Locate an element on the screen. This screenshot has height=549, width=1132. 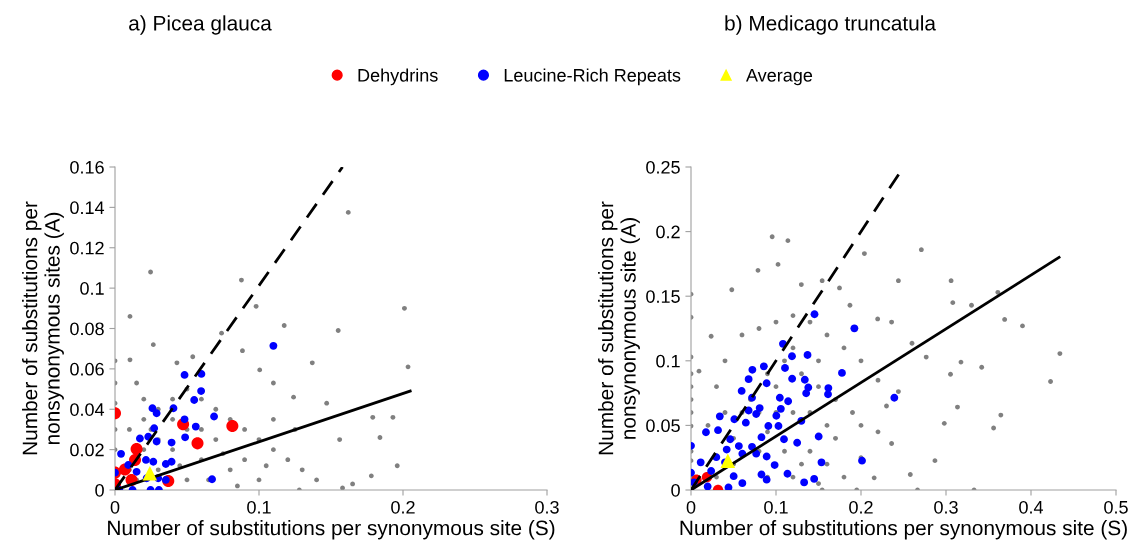
y-tick-label: 0.04 is located at coordinates (87, 409).